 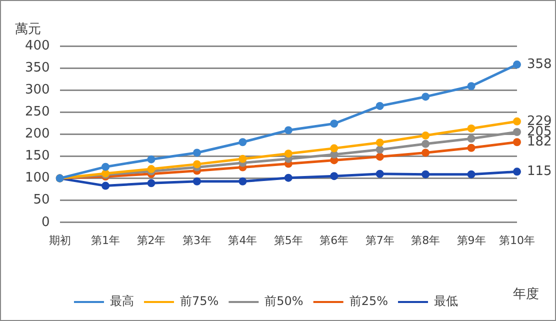 I want to click on y-tick-label: 100, so click(x=37, y=178).